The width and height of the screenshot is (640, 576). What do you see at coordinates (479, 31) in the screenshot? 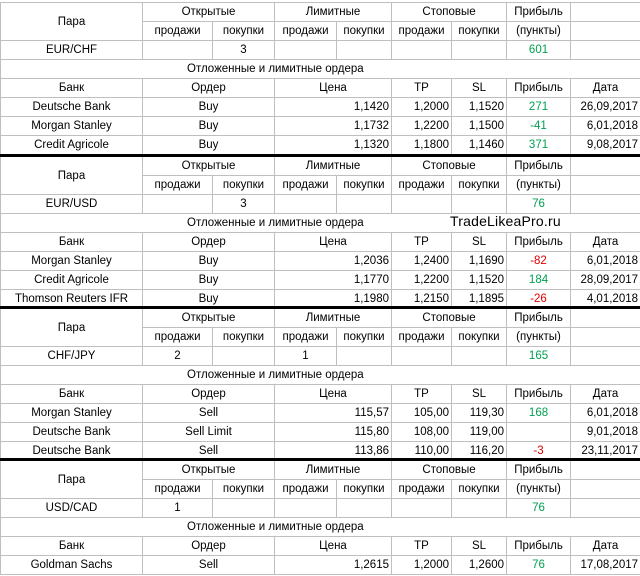
I see `stop-buys-header: покупки` at bounding box center [479, 31].